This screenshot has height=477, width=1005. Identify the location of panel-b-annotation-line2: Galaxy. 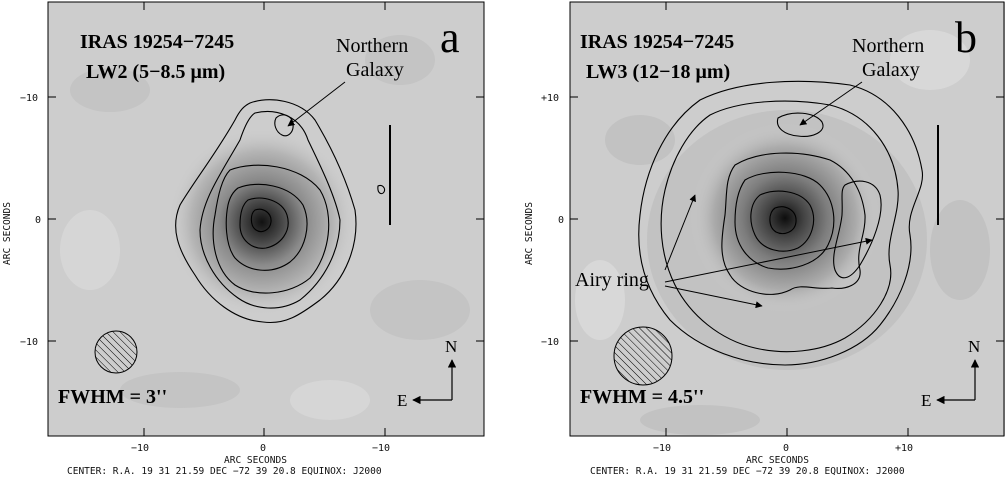
(891, 70).